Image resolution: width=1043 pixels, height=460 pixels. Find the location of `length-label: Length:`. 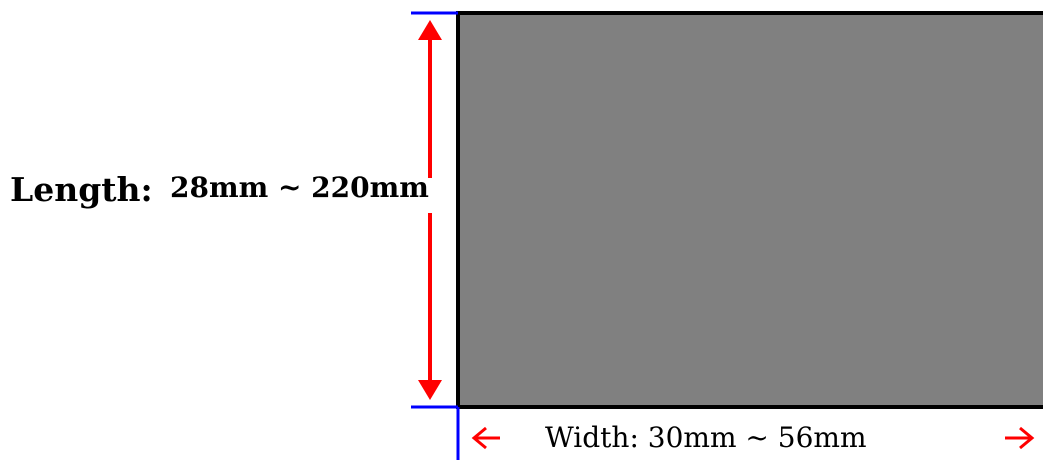

length-label: Length: is located at coordinates (81, 189).